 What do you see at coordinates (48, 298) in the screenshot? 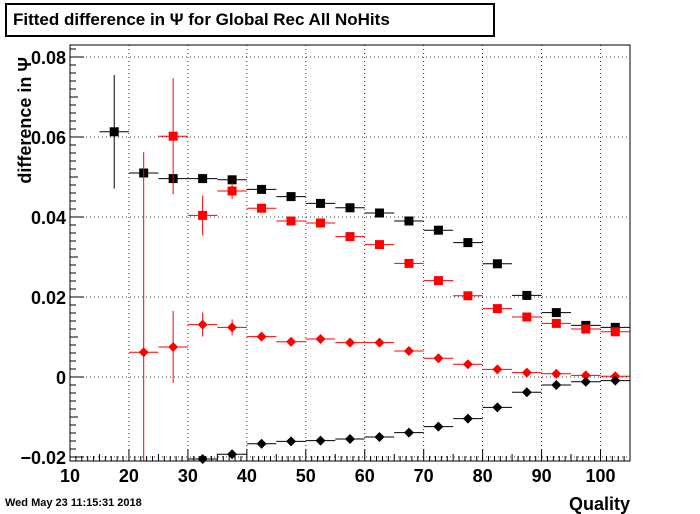
I see `y-tick-label: 0.02` at bounding box center [48, 298].